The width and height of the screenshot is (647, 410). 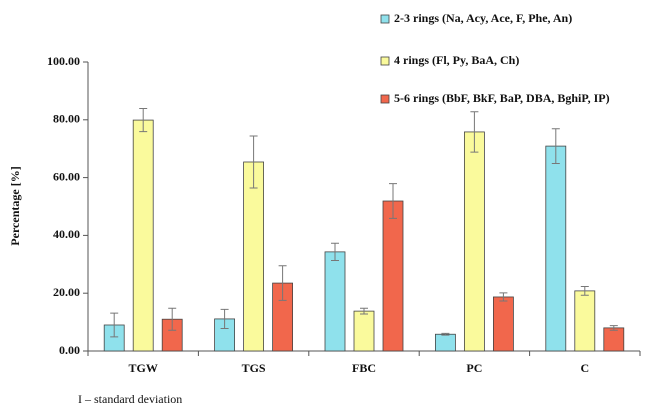 I want to click on legend-label: 4 rings (Fl, Py, BaA, Ch), so click(x=456, y=60).